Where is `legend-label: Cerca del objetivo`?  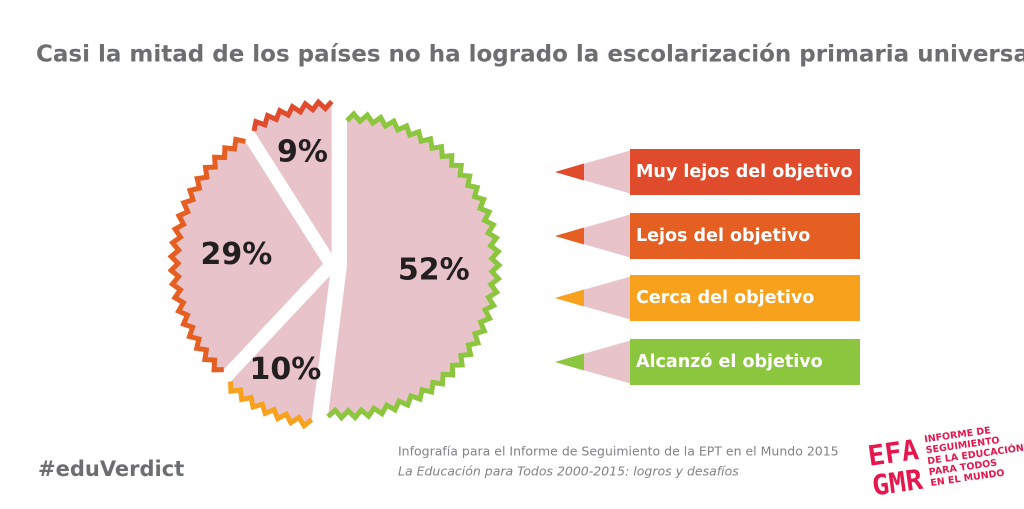 legend-label: Cerca del objetivo is located at coordinates (725, 298).